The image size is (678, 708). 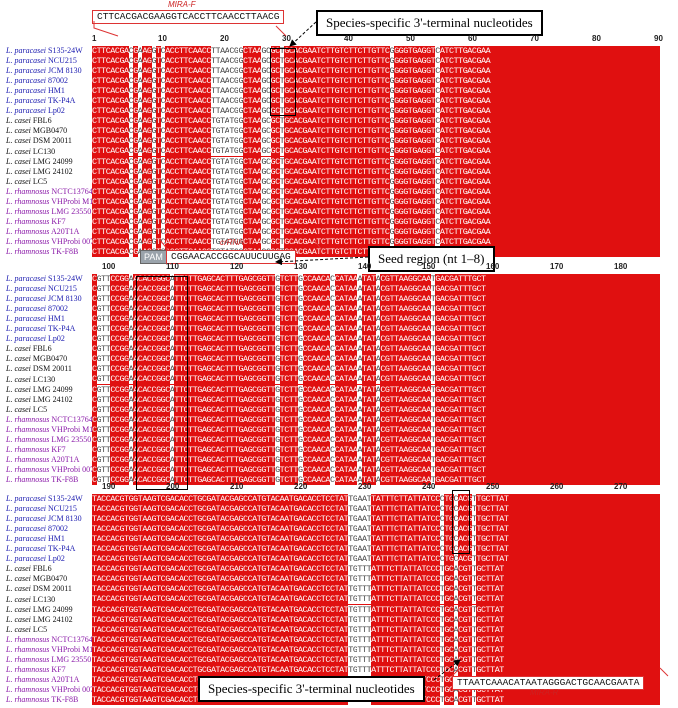 I want to click on callout-bottom-species-specific: Species-specific 3'-terminal nucleotides, so click(x=311, y=689).